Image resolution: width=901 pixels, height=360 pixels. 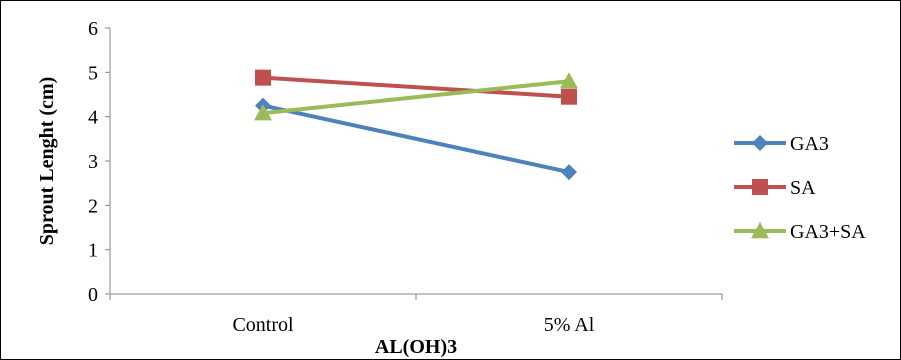 What do you see at coordinates (263, 325) in the screenshot?
I see `x-tick-label: Control` at bounding box center [263, 325].